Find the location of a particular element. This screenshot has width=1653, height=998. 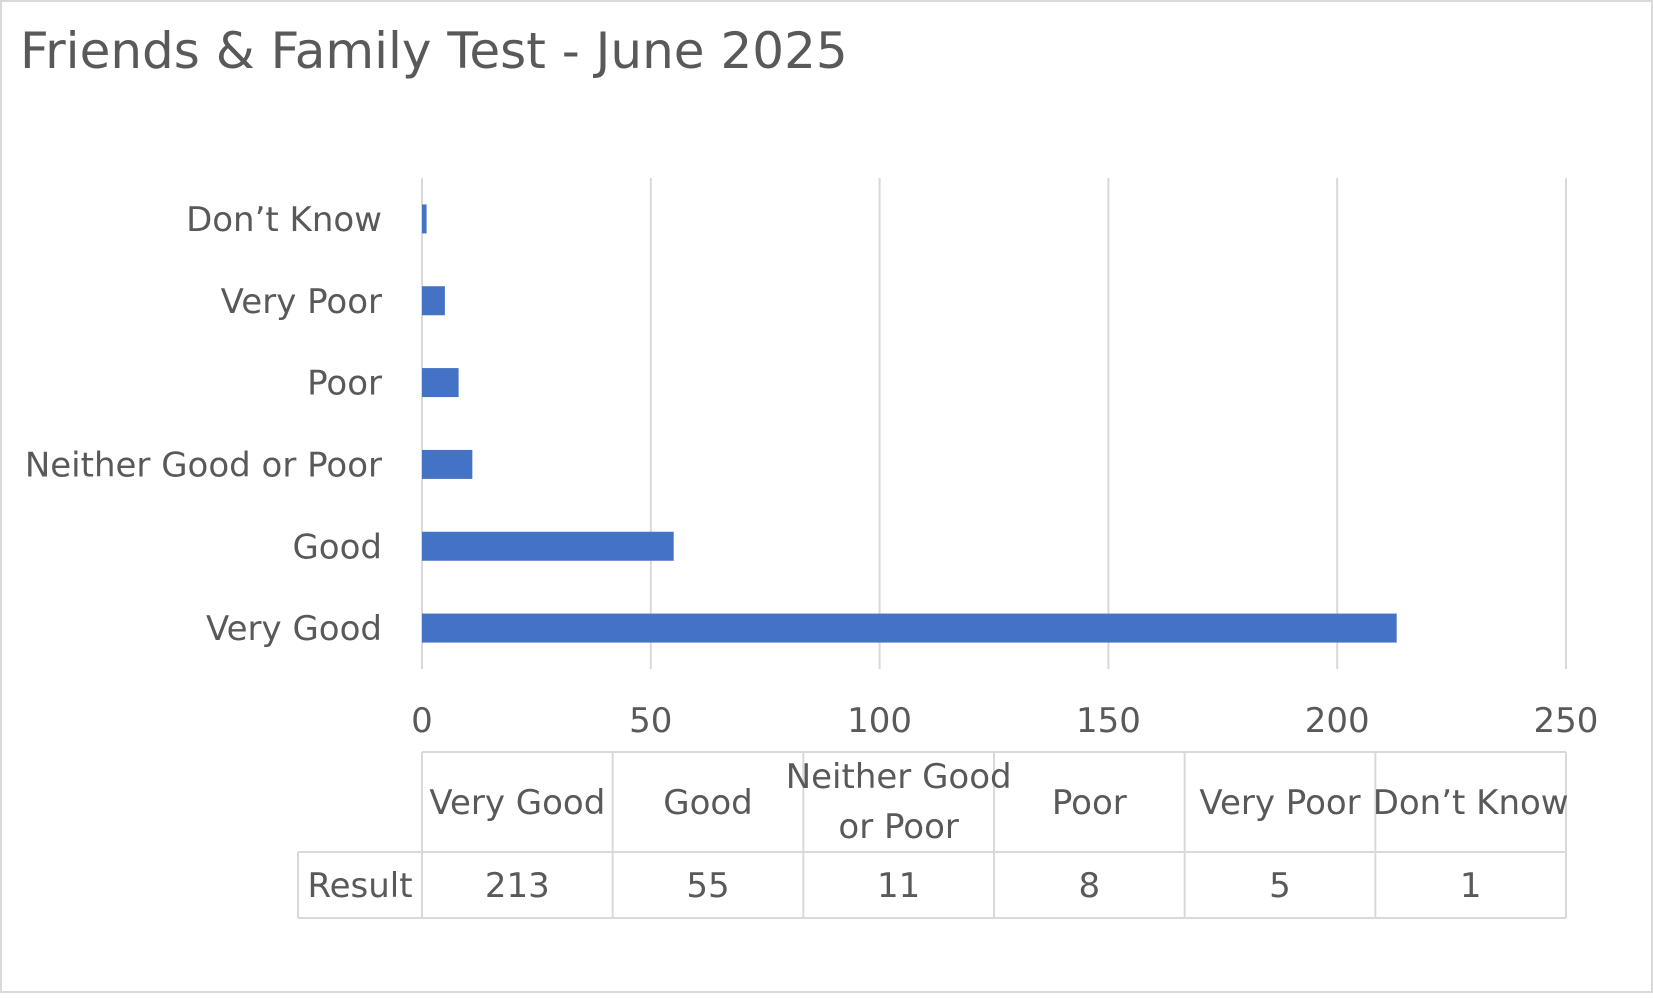

x-tick-labels: 0 50 100 150 200 250 is located at coordinates (1004, 721).